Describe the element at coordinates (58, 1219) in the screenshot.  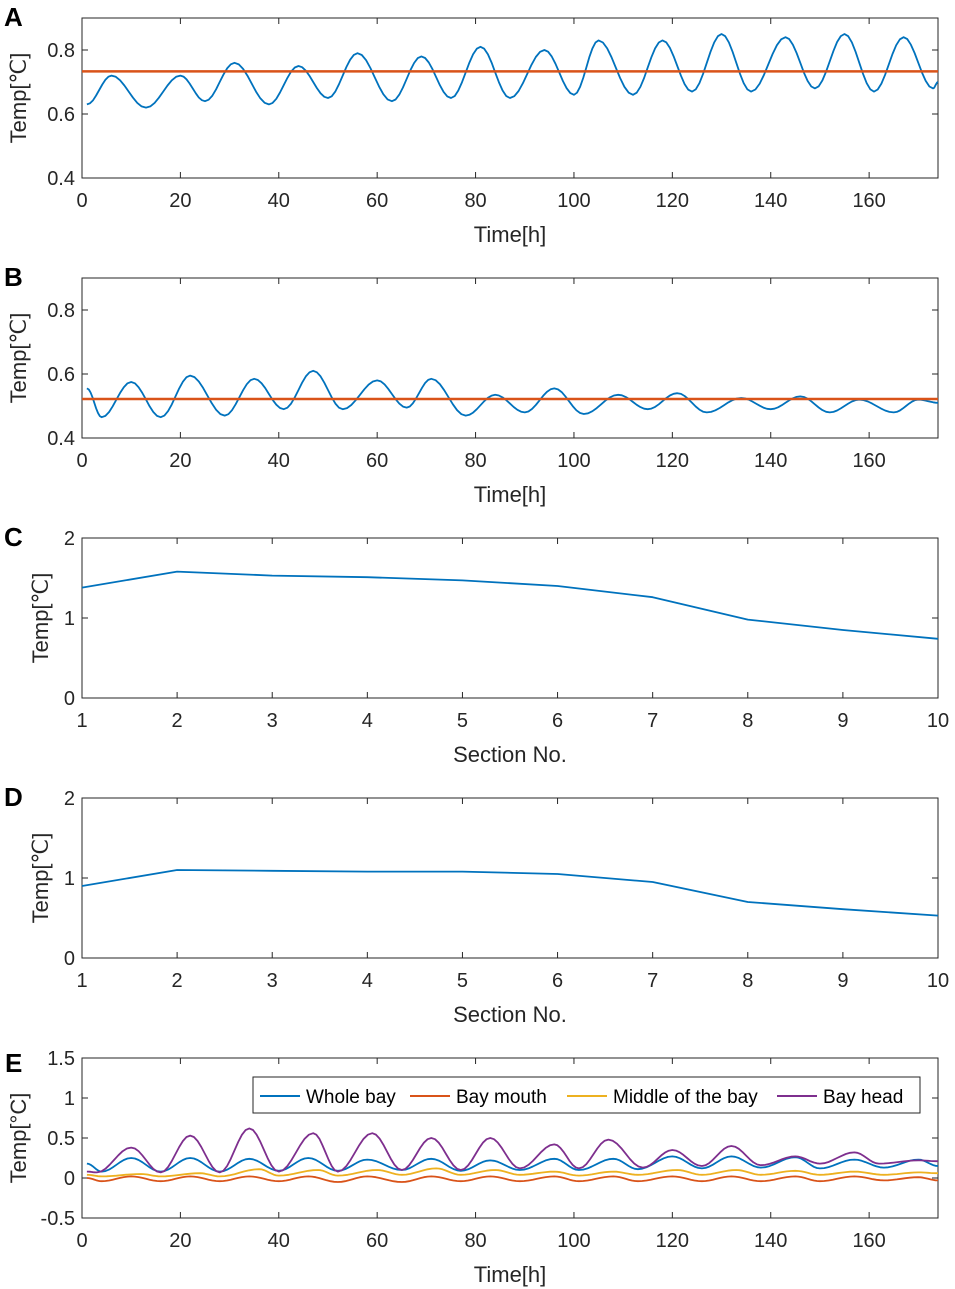
I see `y-tick-label: -0.5` at that location.